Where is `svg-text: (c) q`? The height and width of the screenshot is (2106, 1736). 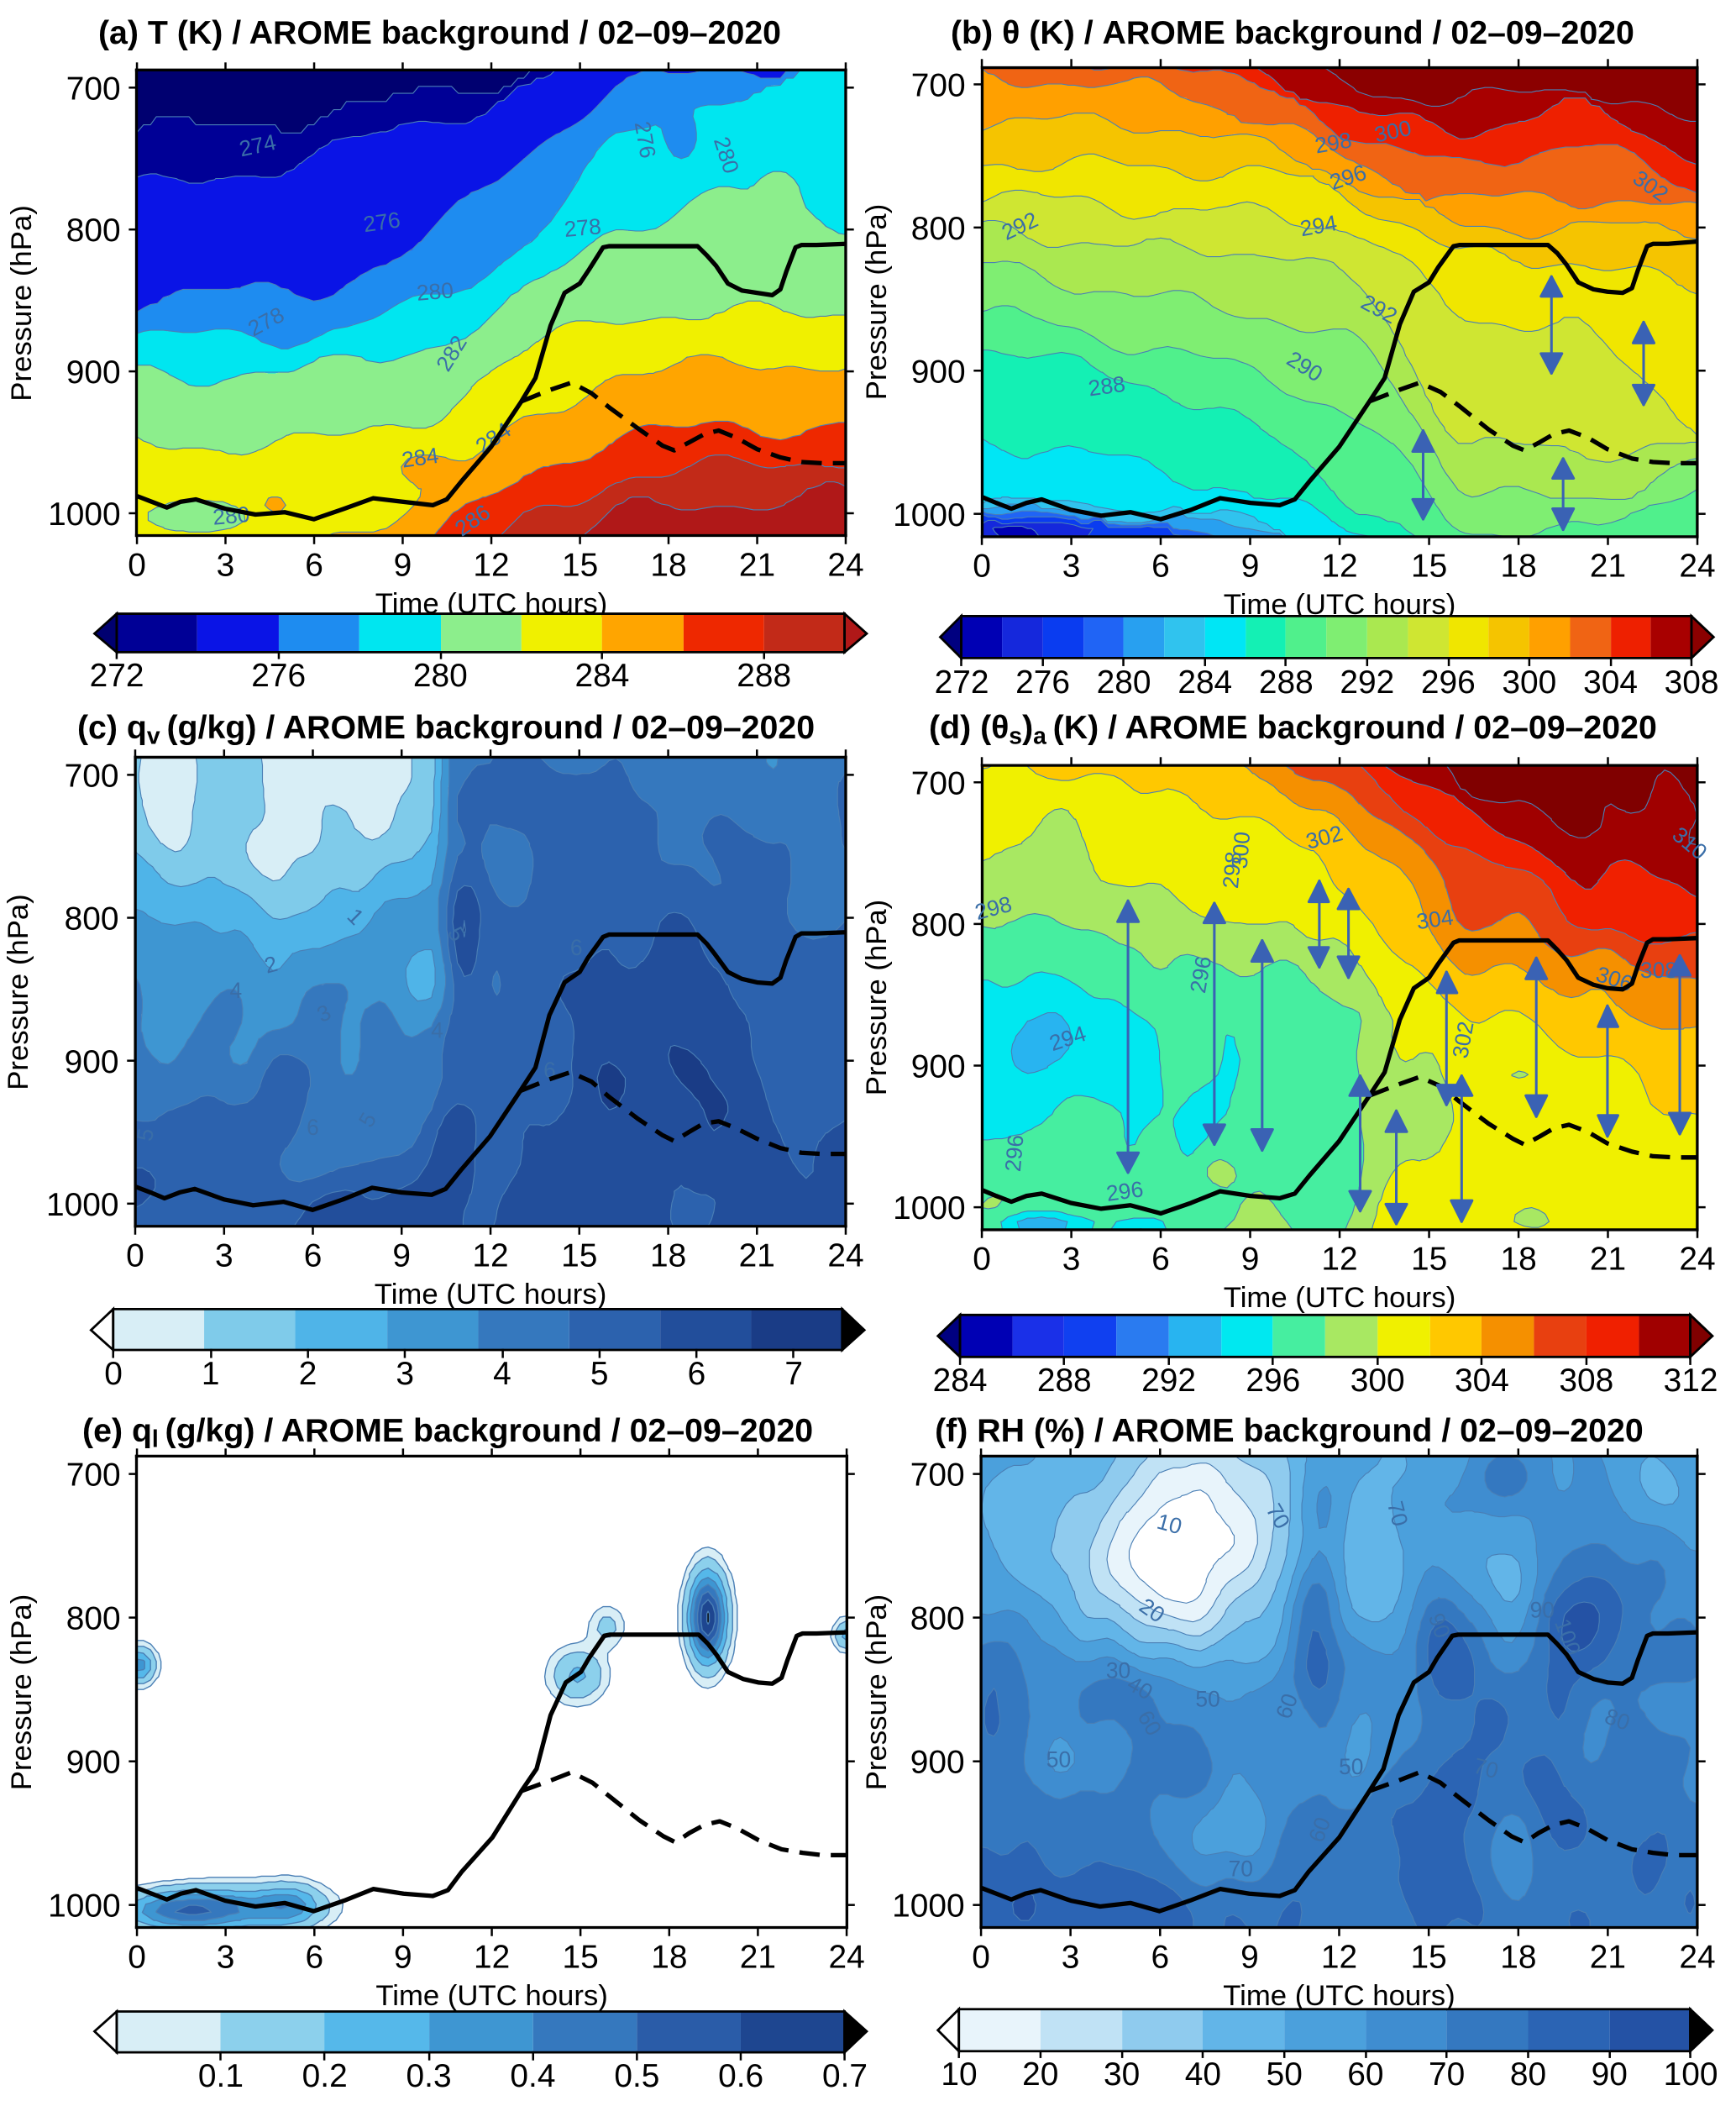
svg-text: (c) q is located at coordinates (112, 727).